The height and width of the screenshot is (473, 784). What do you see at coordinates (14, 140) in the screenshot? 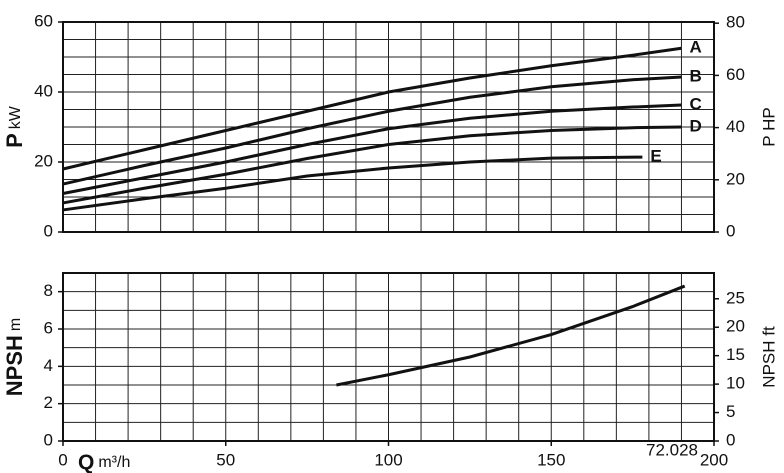
I see `y-axis-label-main: P` at bounding box center [14, 140].